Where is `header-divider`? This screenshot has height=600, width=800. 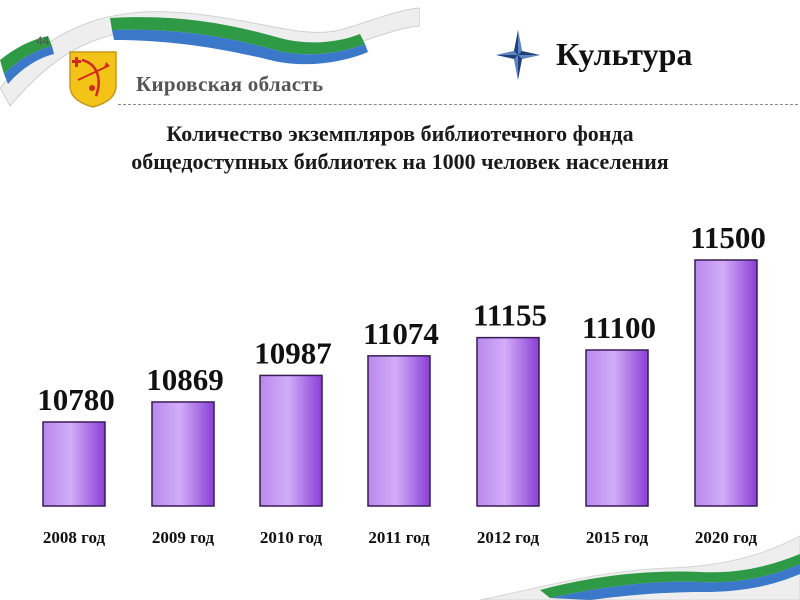 header-divider is located at coordinates (458, 104).